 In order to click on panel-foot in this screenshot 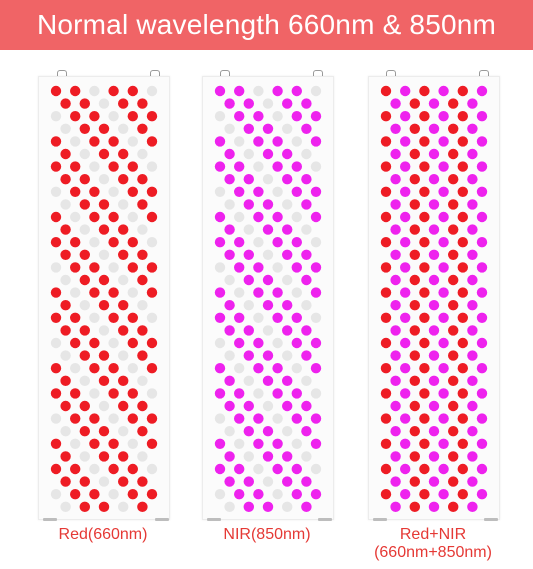, I will do `click(50, 519)`.